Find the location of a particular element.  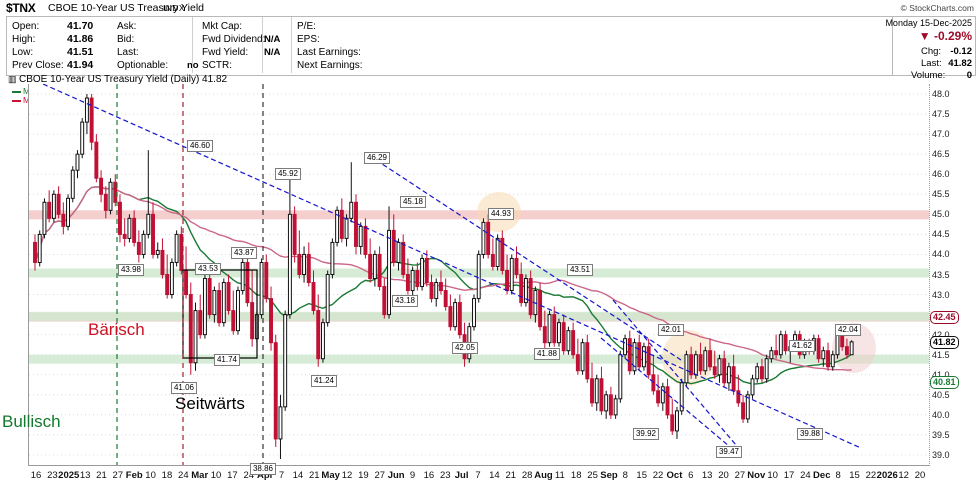

x-axis-tick: 2026 is located at coordinates (887, 475).